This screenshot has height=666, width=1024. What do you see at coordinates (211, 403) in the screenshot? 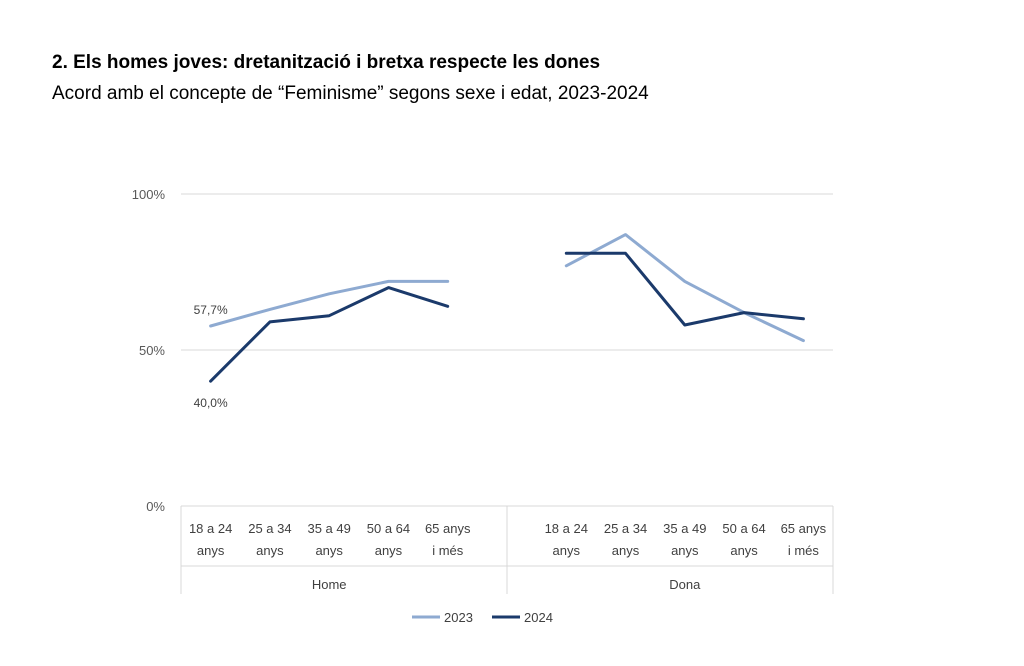
I see `data-label: 40,0%` at bounding box center [211, 403].